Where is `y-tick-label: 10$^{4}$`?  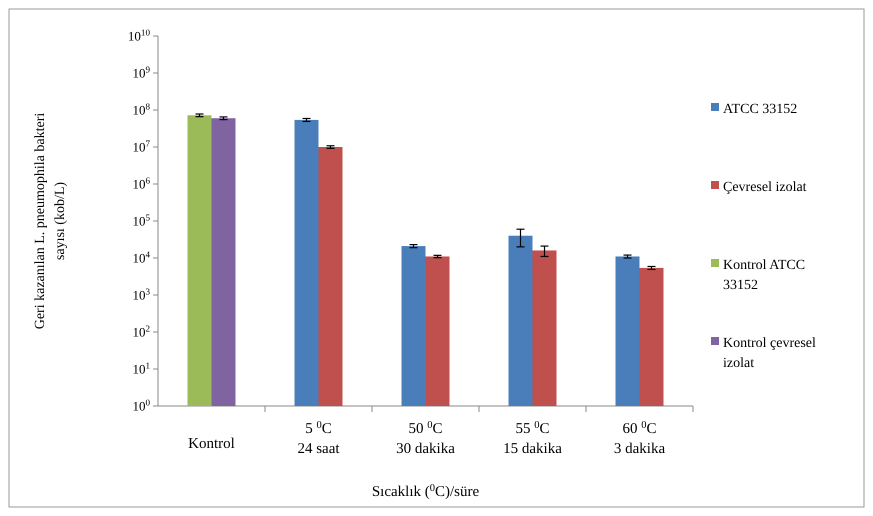
y-tick-label: 10$^{4}$ is located at coordinates (141, 258).